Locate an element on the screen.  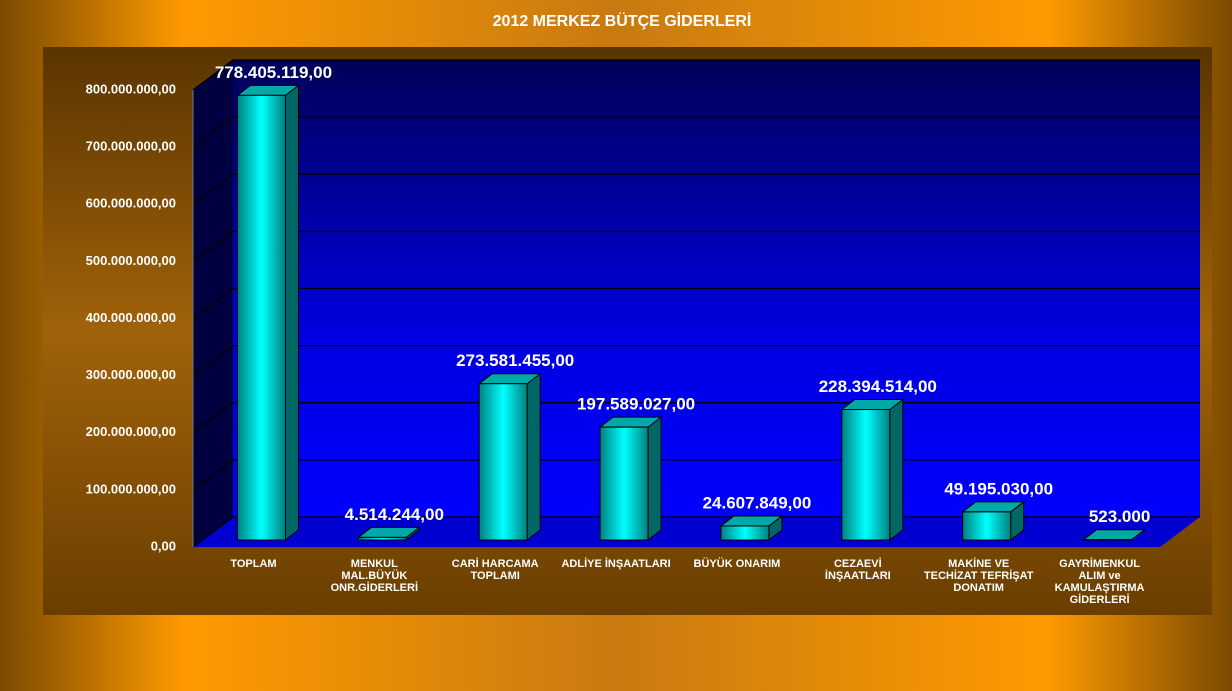
x-tick-label: BÜYÜK ONARIM is located at coordinates (737, 564).